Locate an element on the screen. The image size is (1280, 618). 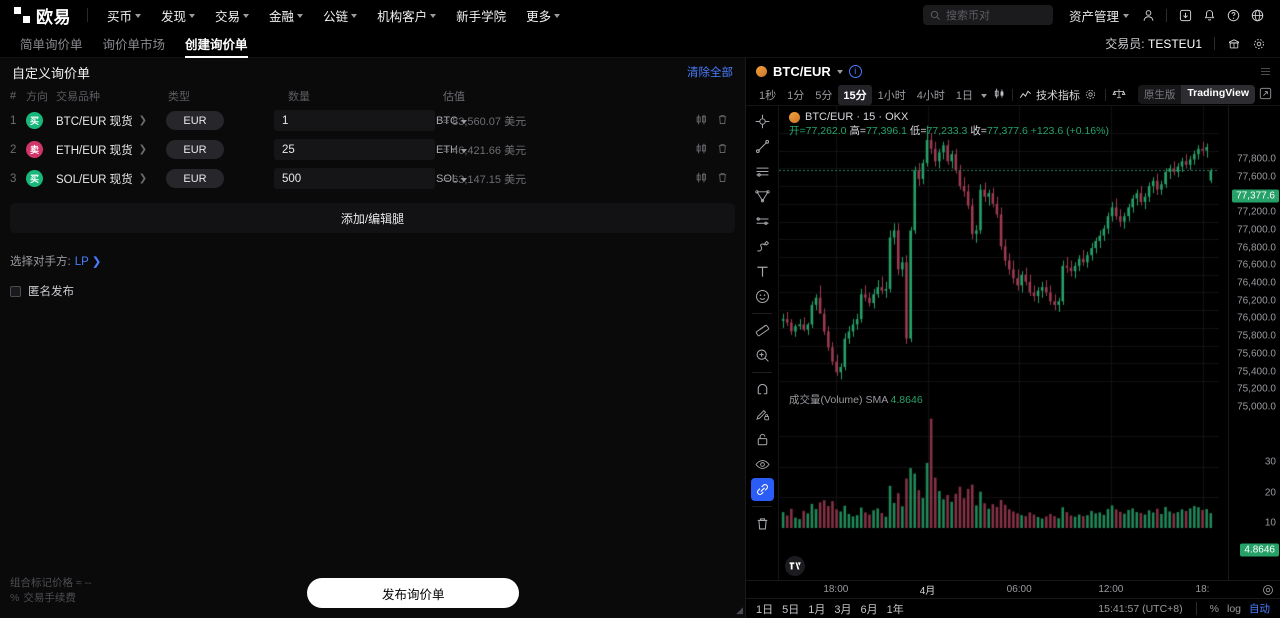
quantity-input: BTC is located at coordinates (370, 120).